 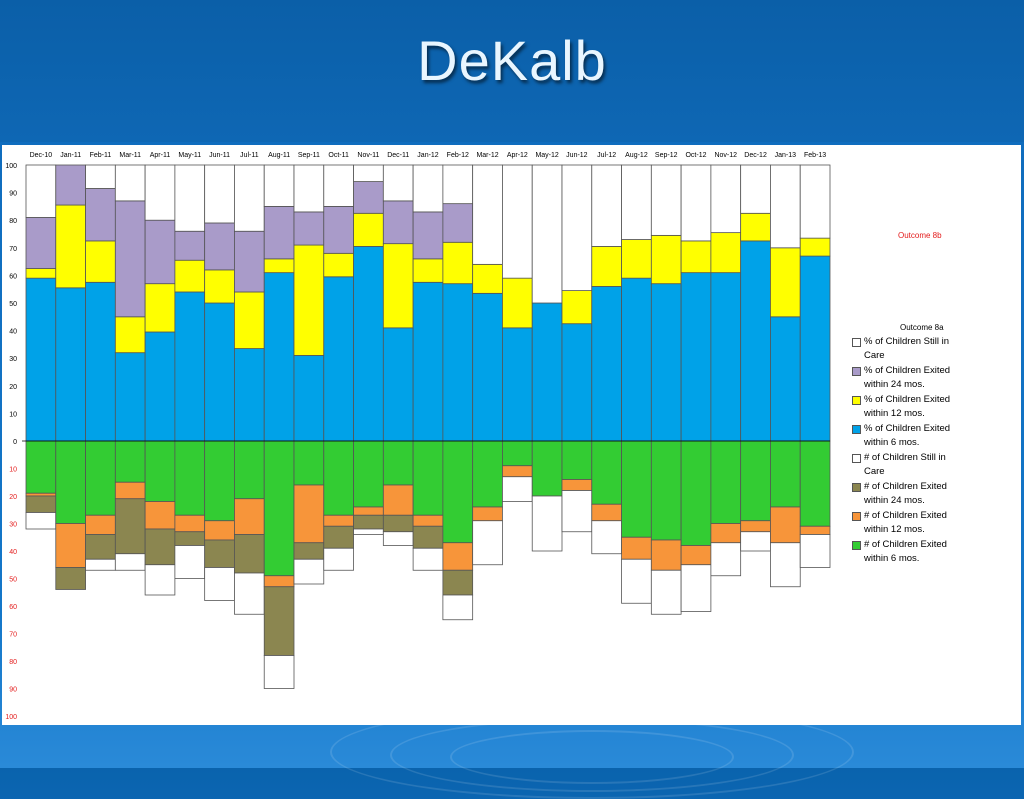 What do you see at coordinates (666, 155) in the screenshot?
I see `x-tick-label: Sep-12` at bounding box center [666, 155].